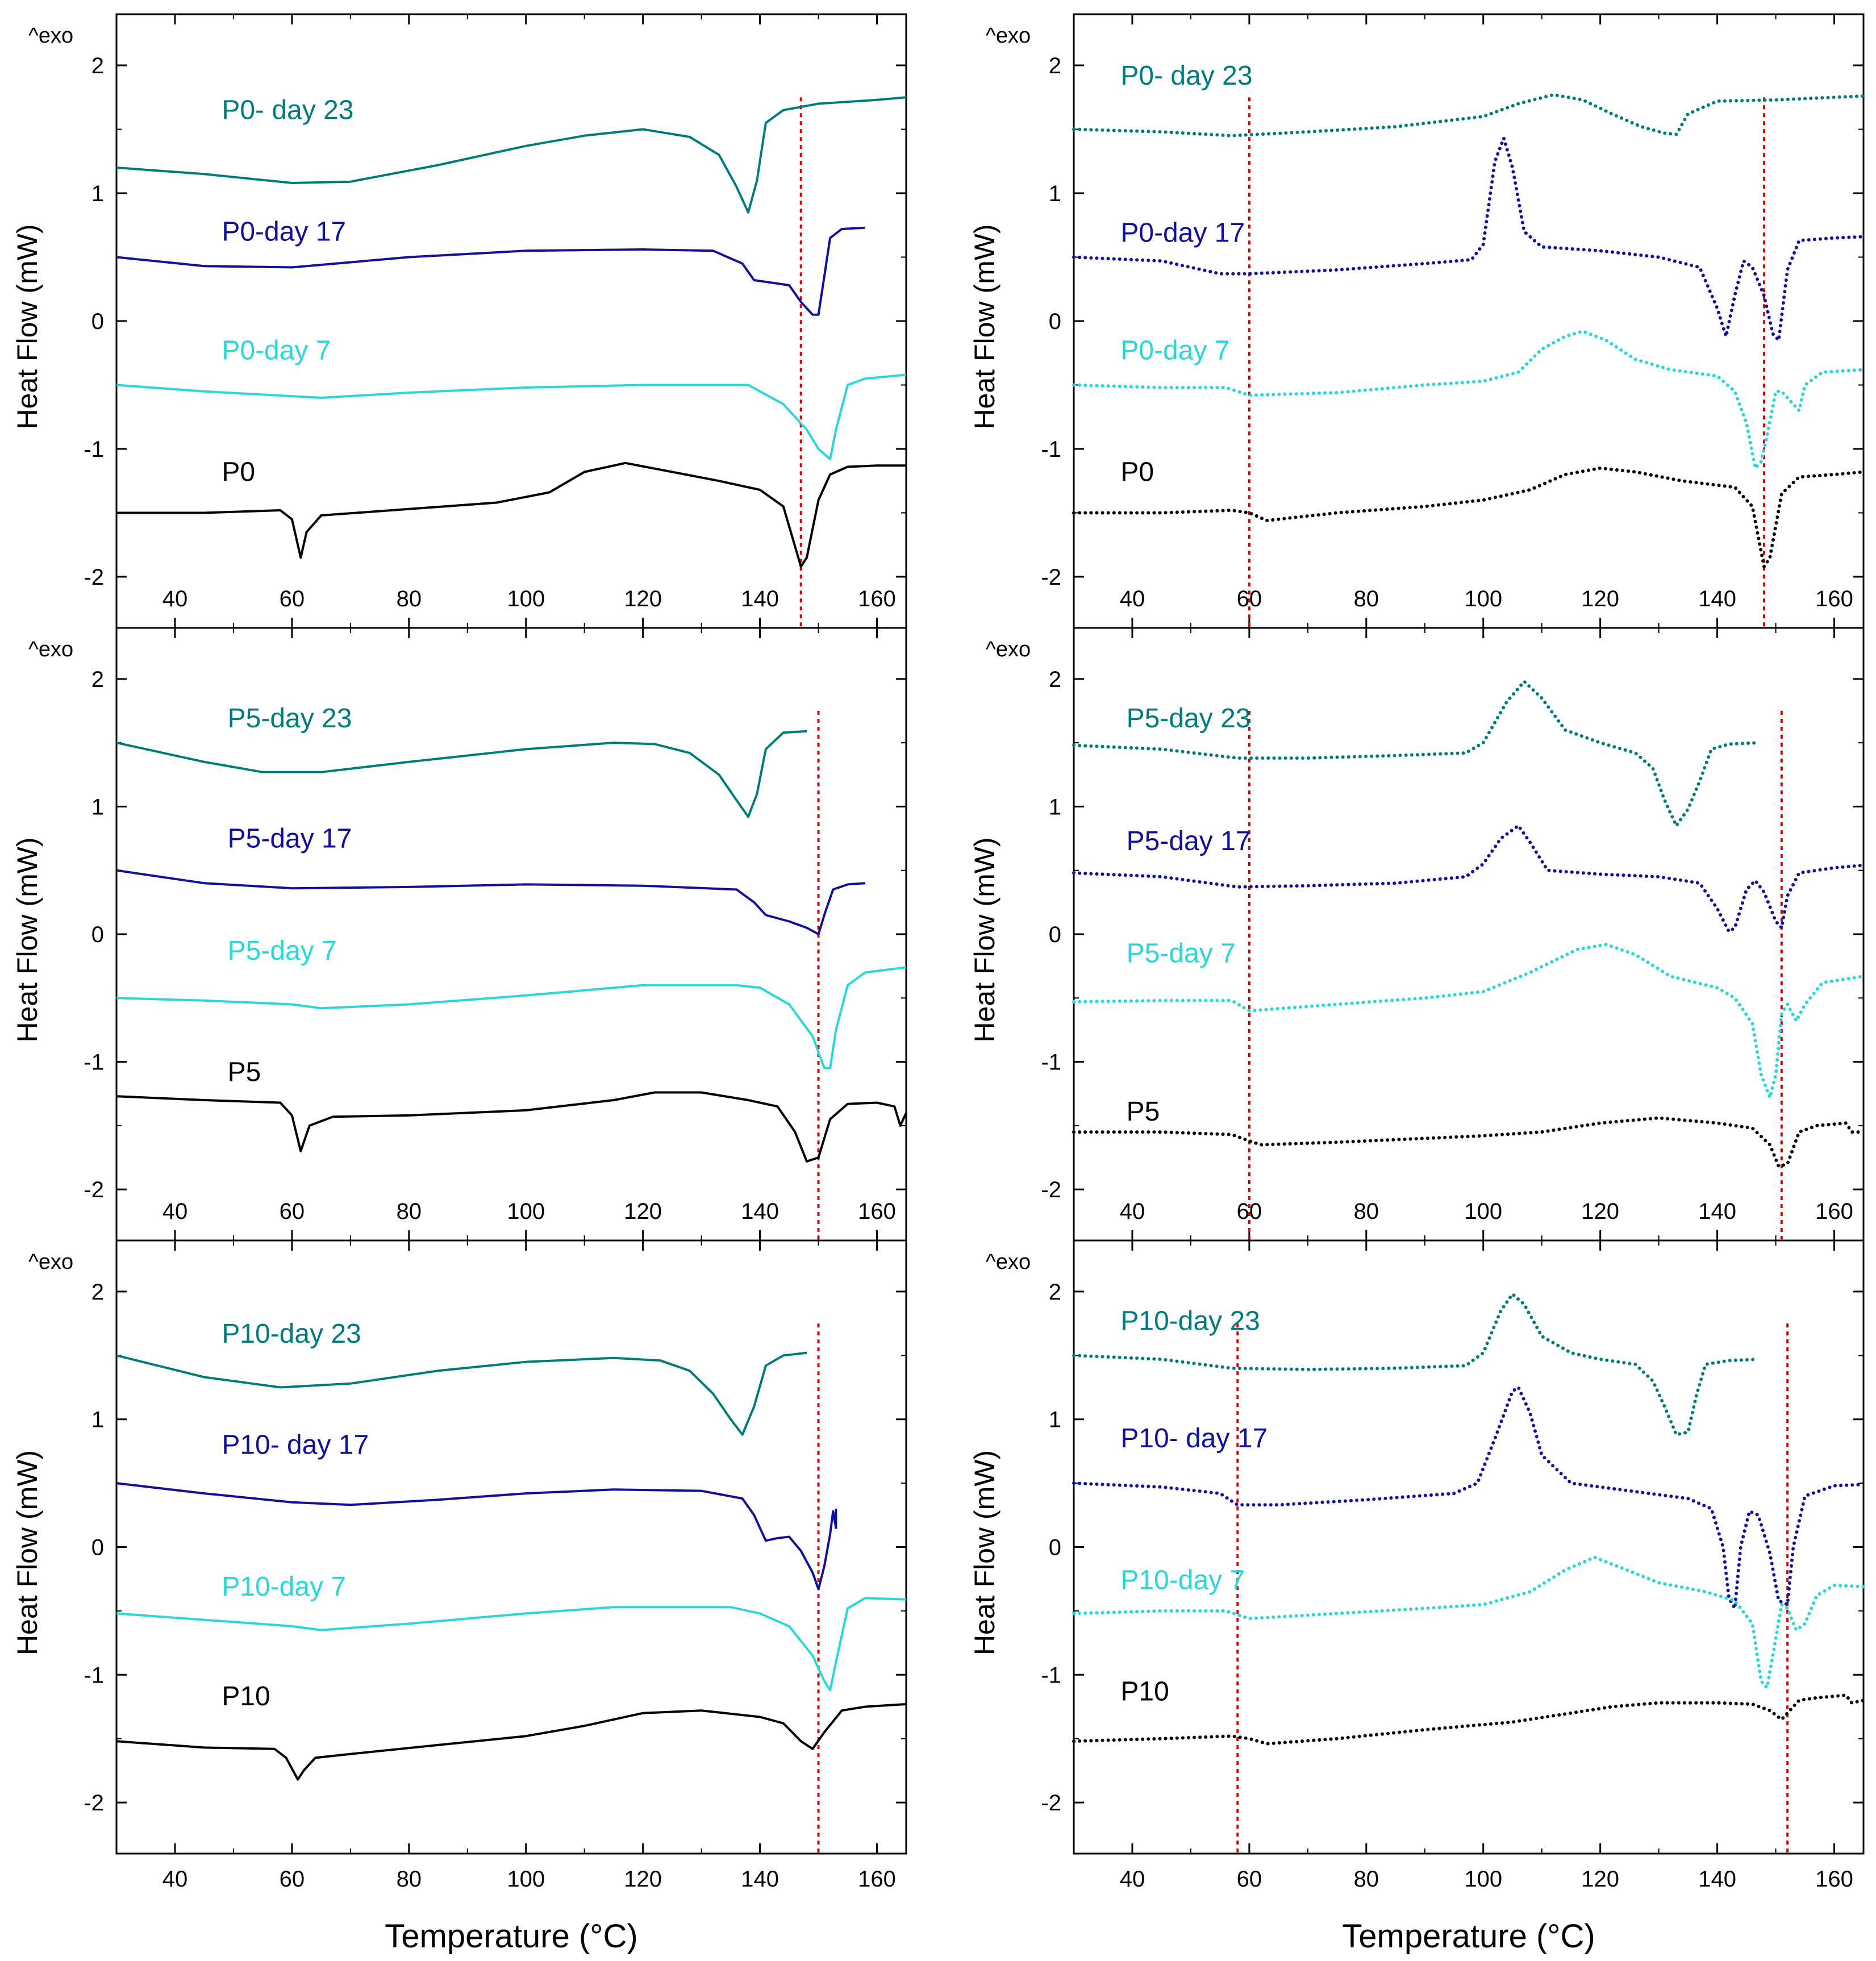 The width and height of the screenshot is (1876, 1961). I want to click on series-label: P0- day 23, so click(287, 110).